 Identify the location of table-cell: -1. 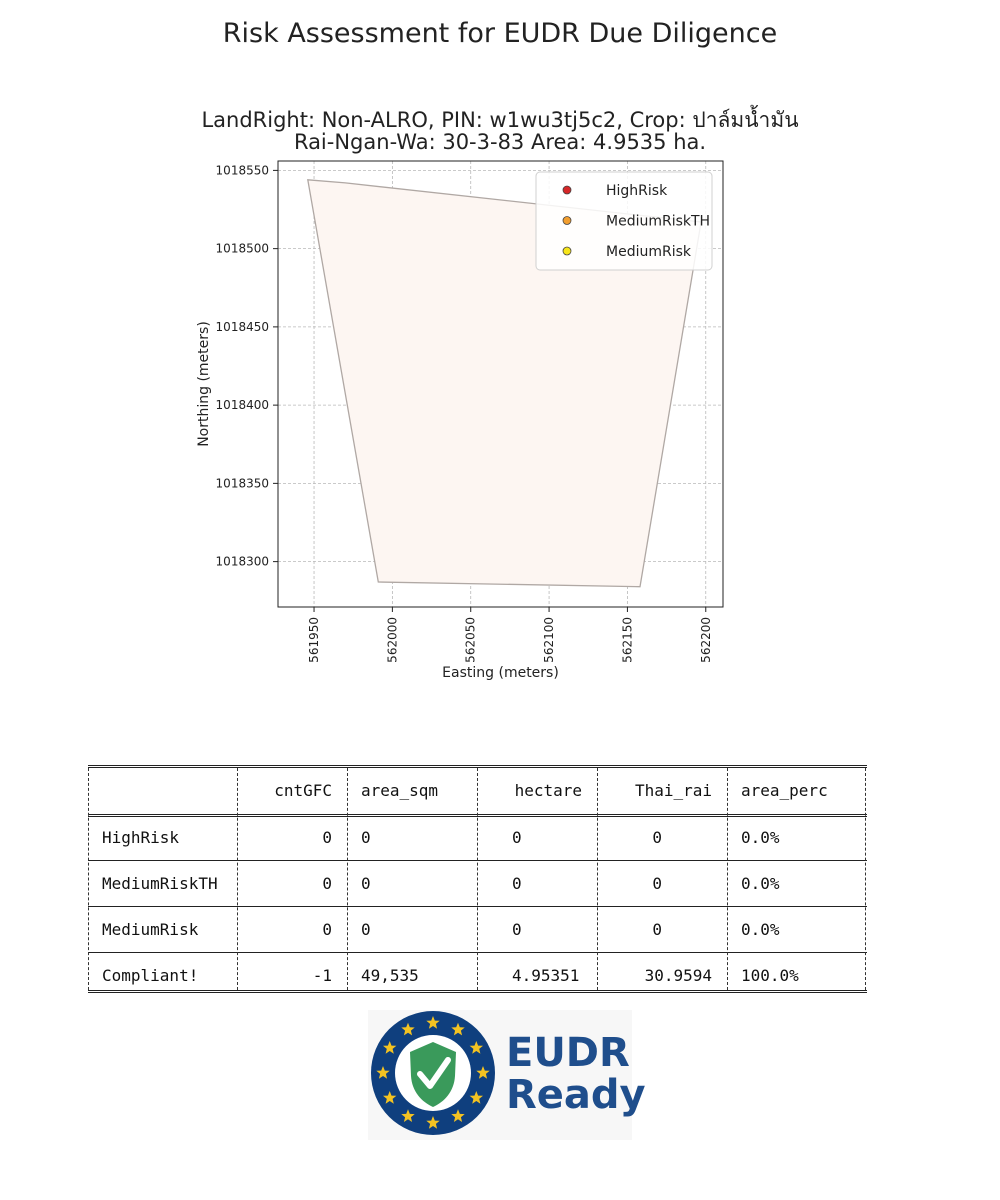
(322, 975).